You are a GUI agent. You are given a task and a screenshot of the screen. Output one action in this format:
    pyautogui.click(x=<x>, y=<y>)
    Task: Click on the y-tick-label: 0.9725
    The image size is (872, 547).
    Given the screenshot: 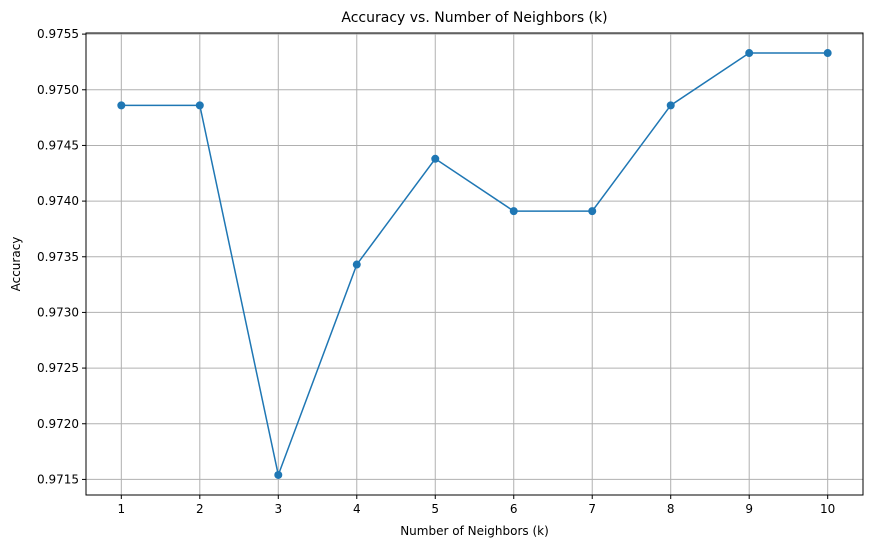 What is the action you would take?
    pyautogui.click(x=58, y=368)
    